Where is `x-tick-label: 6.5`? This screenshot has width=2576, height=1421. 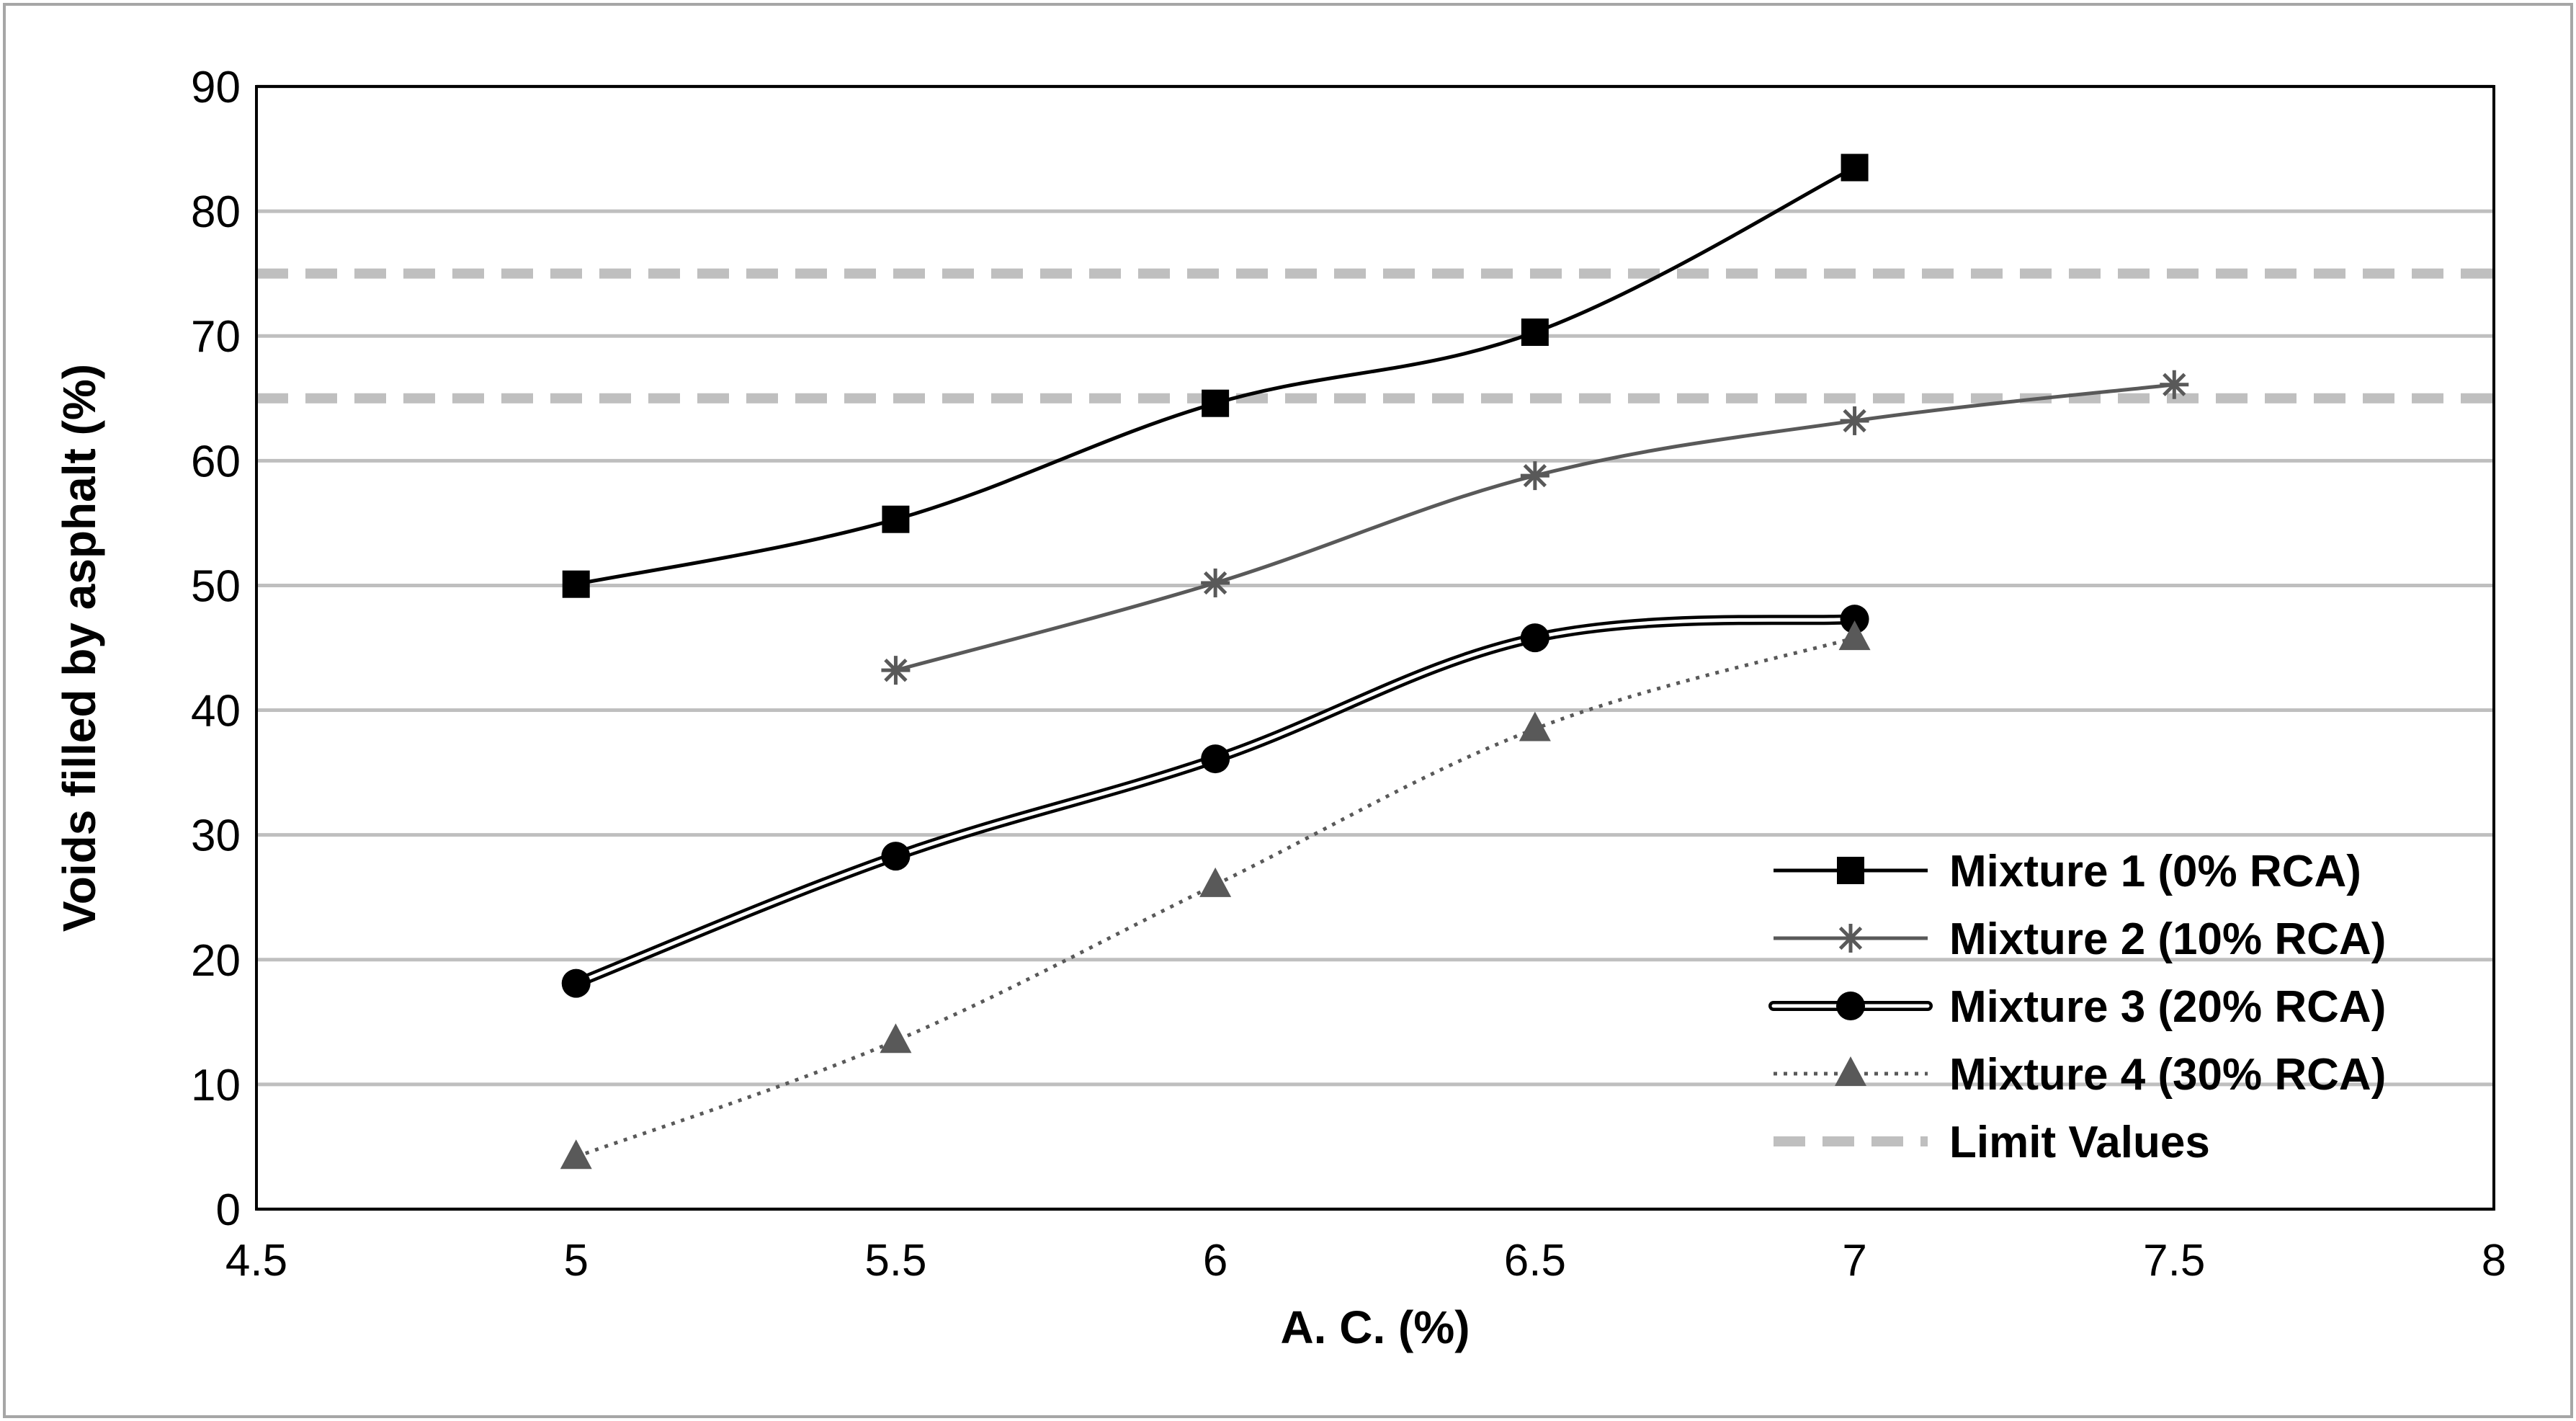 x-tick-label: 6.5 is located at coordinates (1535, 1261).